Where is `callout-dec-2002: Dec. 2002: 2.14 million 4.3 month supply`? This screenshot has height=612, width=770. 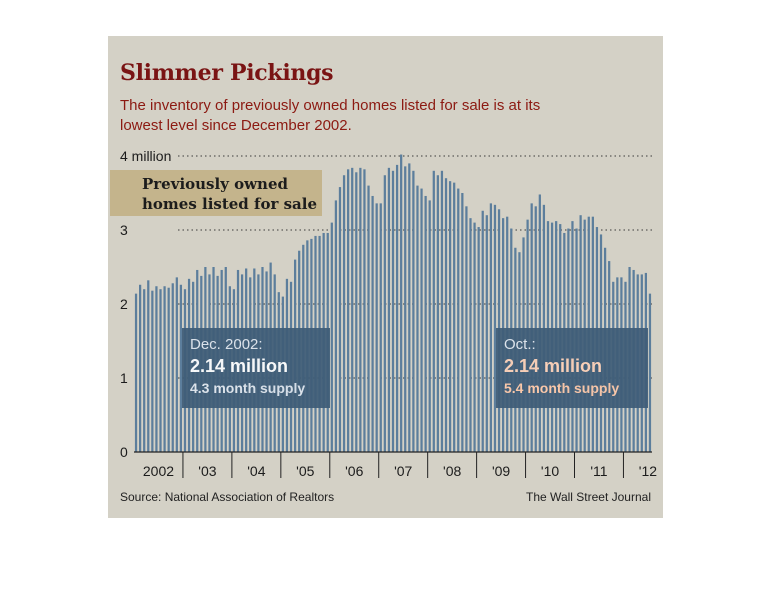
callout-dec-2002: Dec. 2002: 2.14 million 4.3 month supply is located at coordinates (256, 368).